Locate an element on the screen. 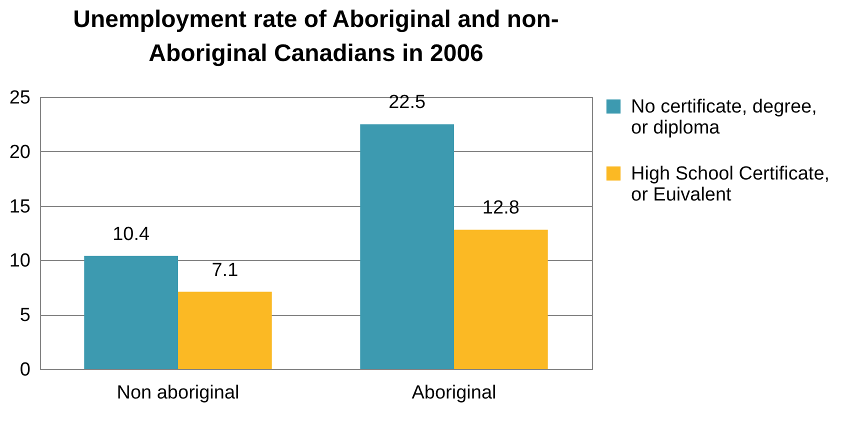 Image resolution: width=860 pixels, height=440 pixels. y-tick-label: 15 is located at coordinates (19, 207).